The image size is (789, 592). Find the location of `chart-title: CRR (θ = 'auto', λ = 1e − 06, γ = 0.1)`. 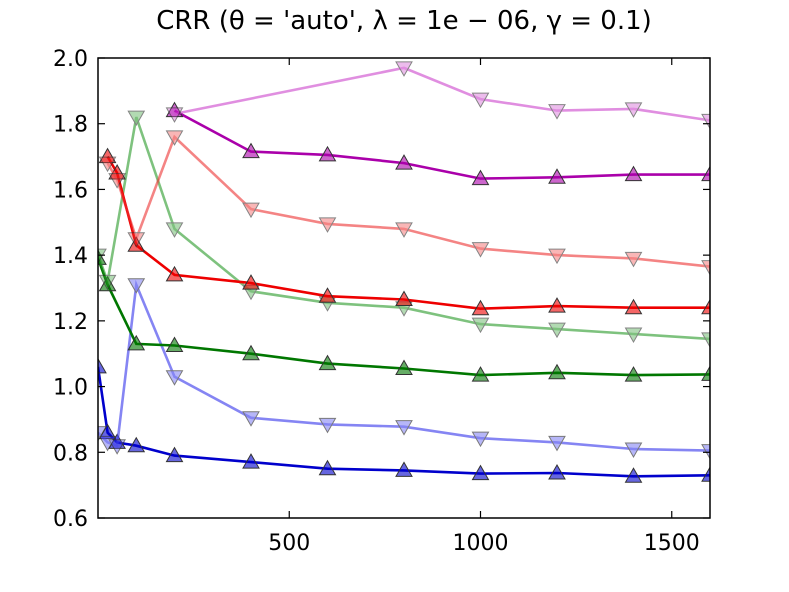

chart-title: CRR (θ = 'auto', λ = 1e − 06, γ = 0.1) is located at coordinates (404, 21).